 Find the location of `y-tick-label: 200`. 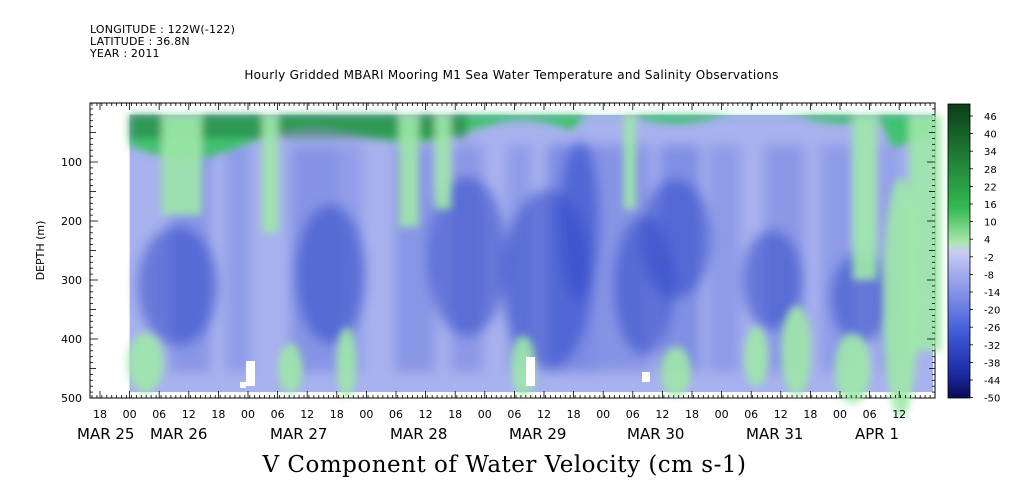

y-tick-label: 200 is located at coordinates (71, 221).